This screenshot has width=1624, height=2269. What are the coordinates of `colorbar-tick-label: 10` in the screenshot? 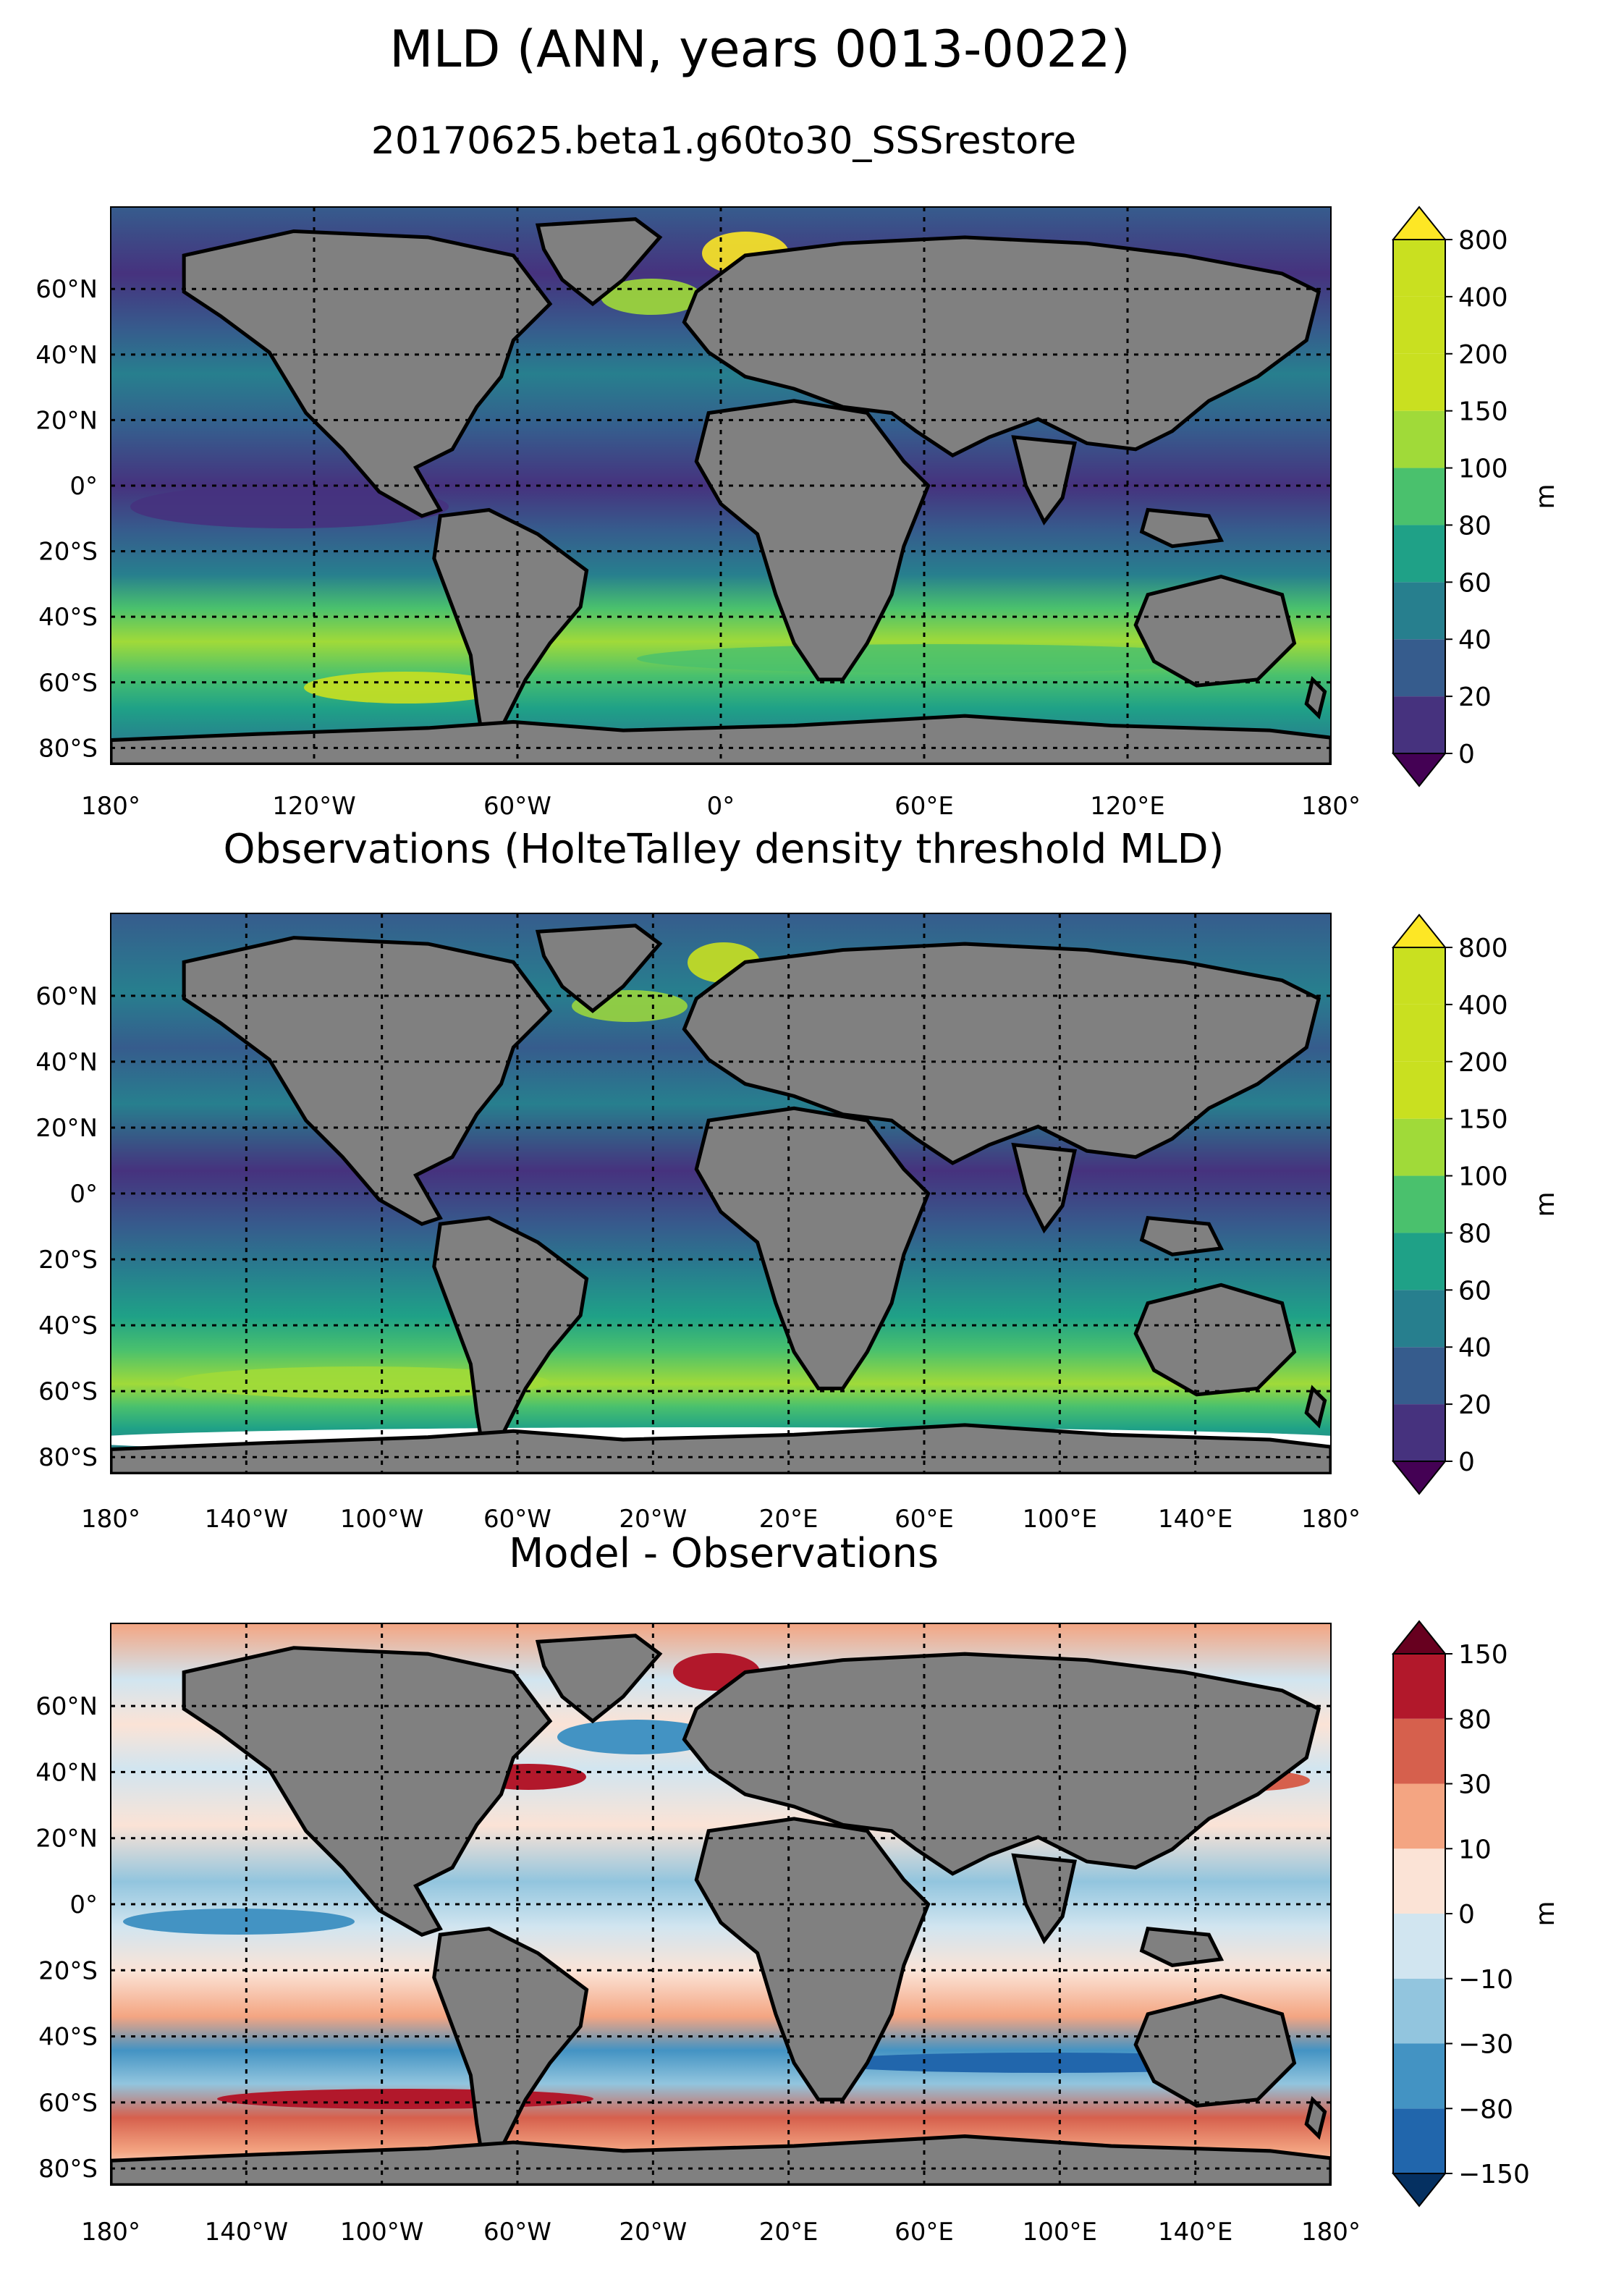 It's located at (1475, 1849).